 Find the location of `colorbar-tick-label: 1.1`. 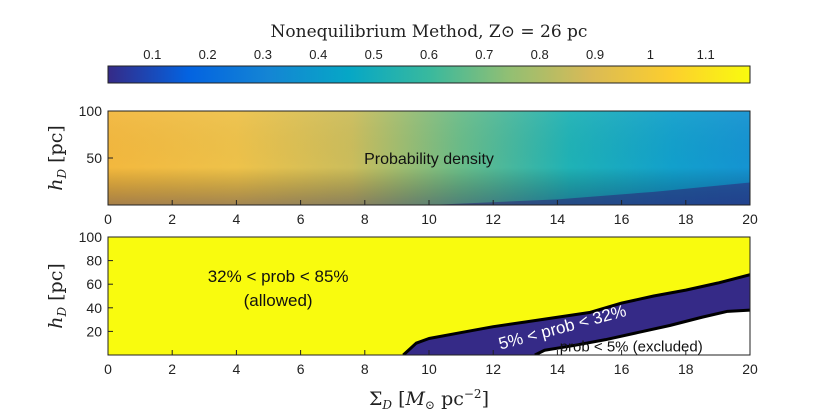

colorbar-tick-label: 1.1 is located at coordinates (706, 54).